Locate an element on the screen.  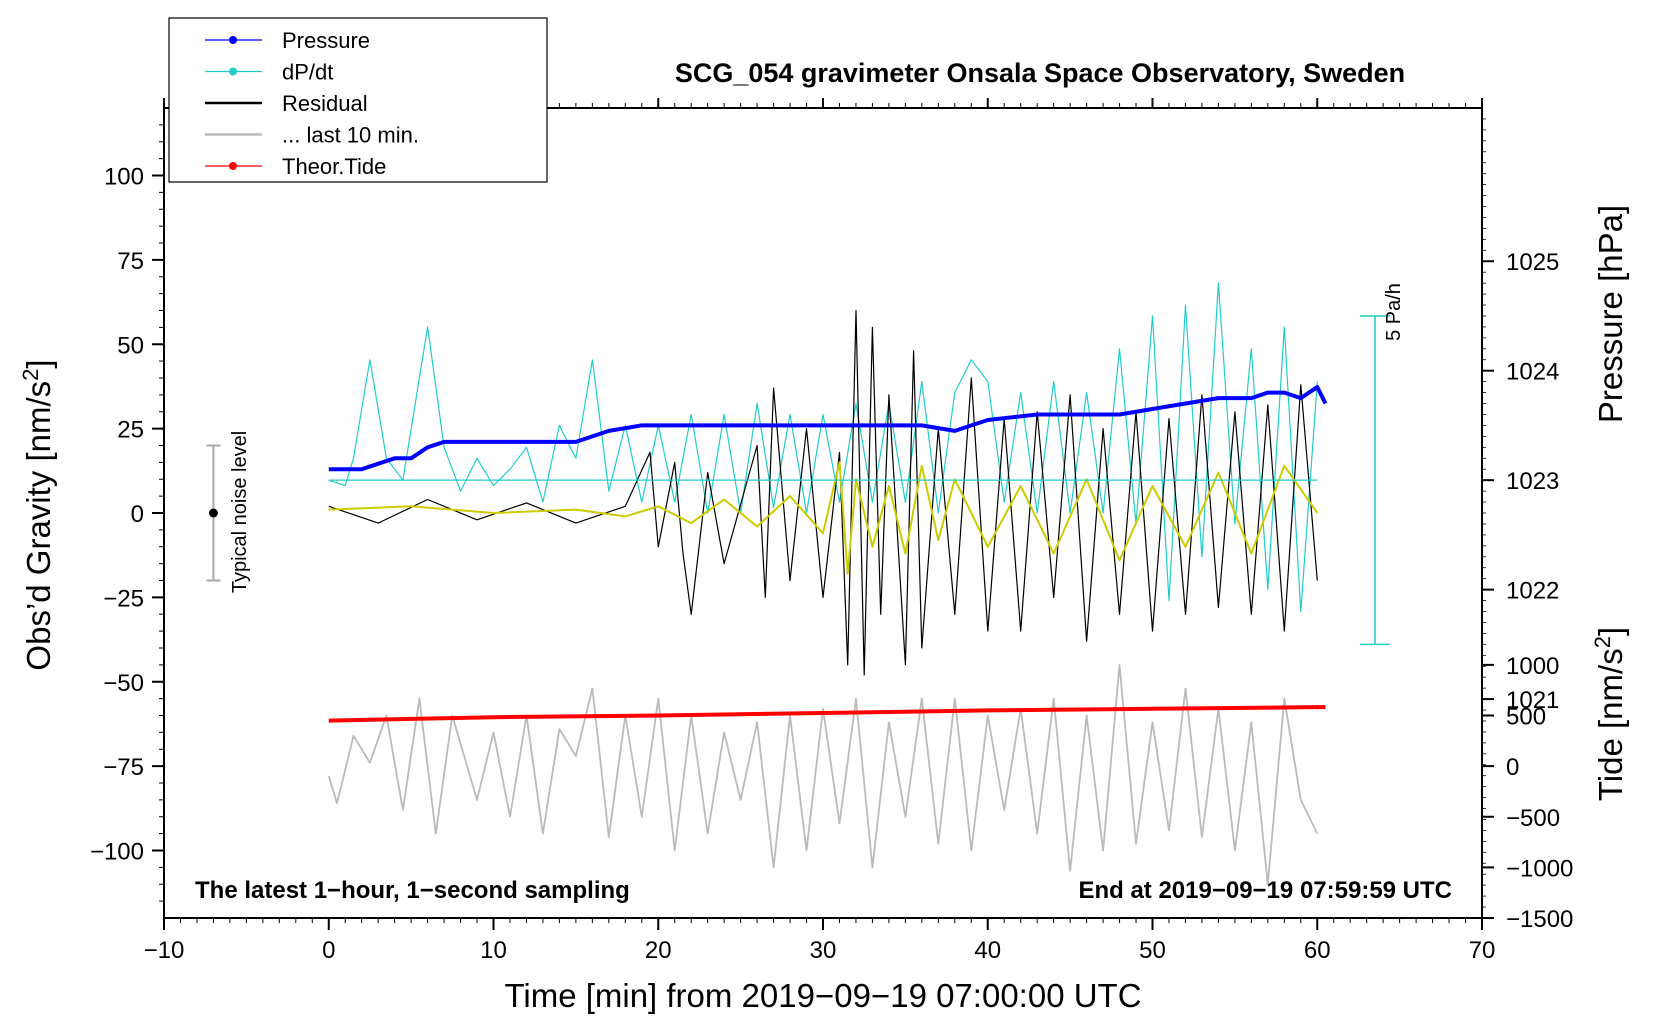
y-tick-label: −50 is located at coordinates (123, 683).